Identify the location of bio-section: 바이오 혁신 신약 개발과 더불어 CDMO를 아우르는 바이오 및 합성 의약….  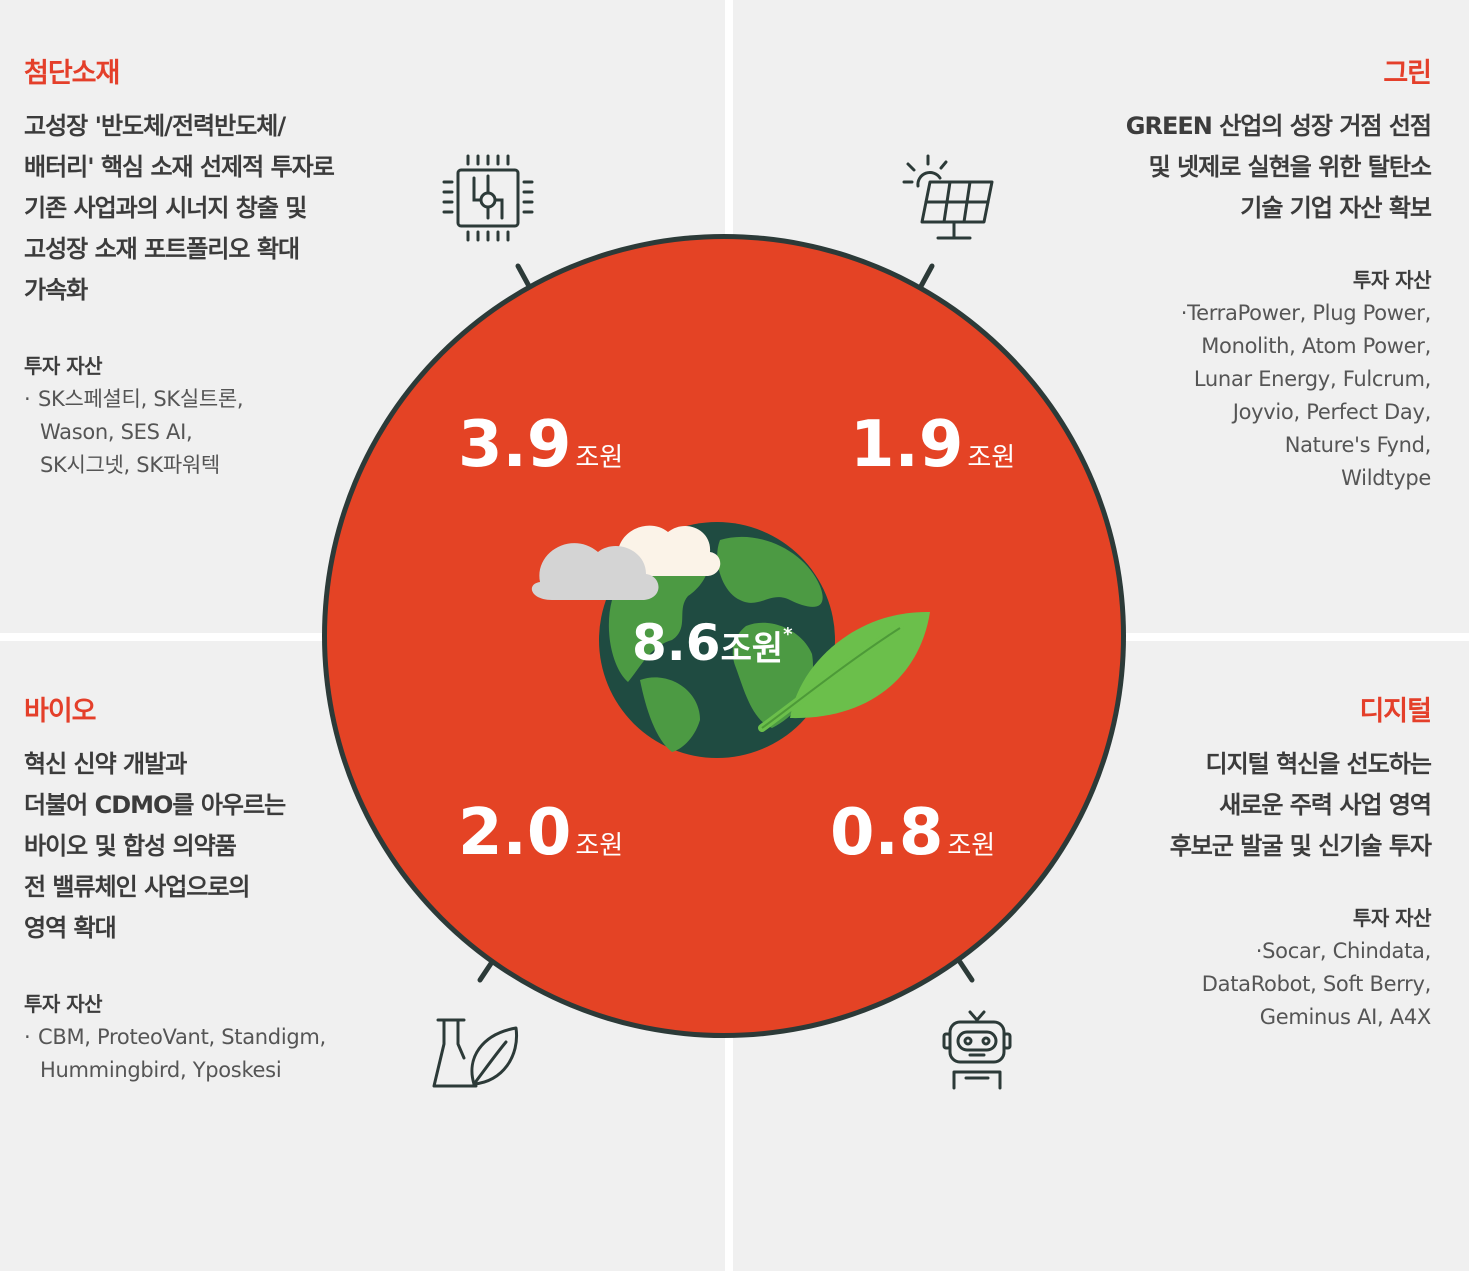
(175, 891).